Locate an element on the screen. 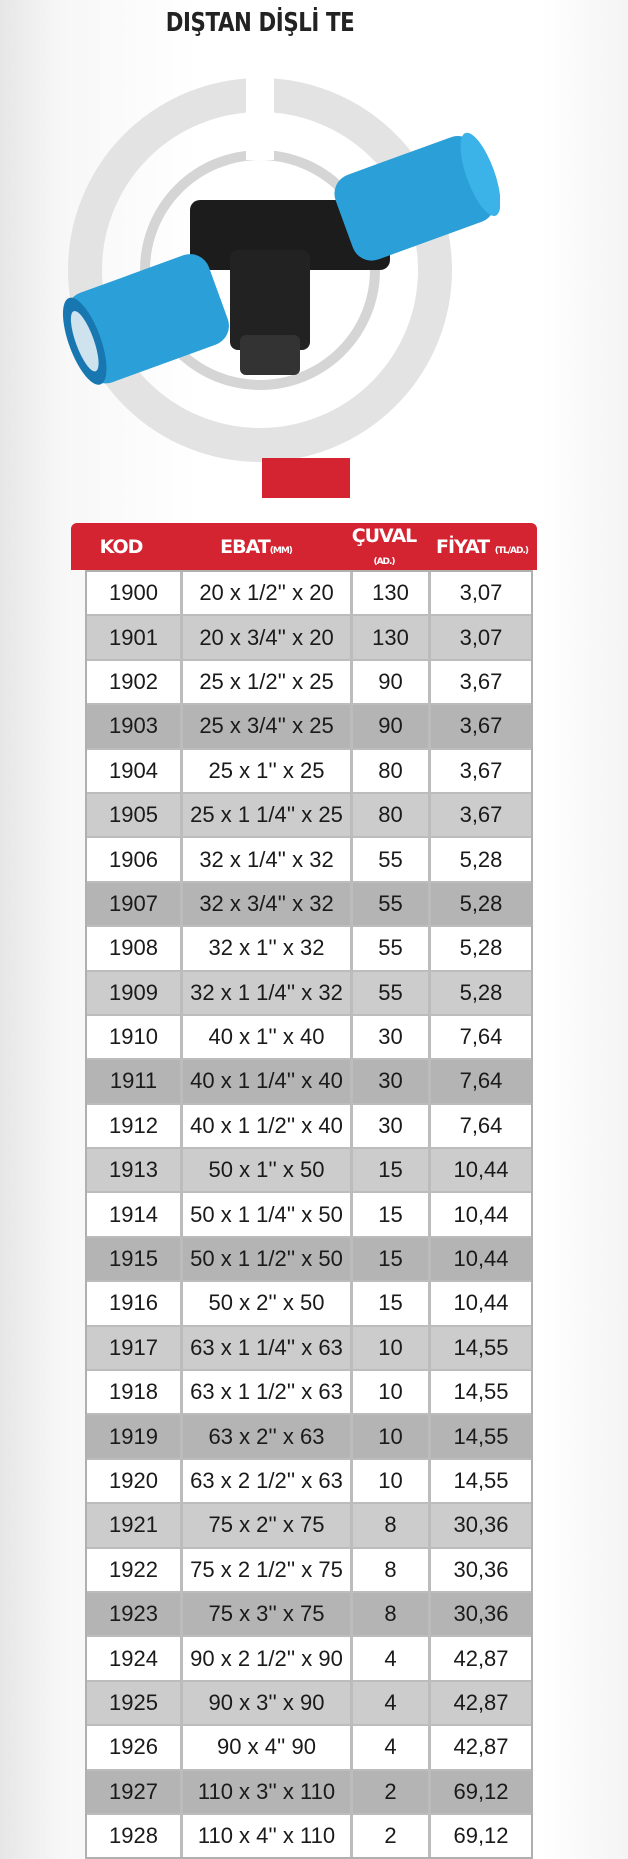  cell-ebat: 40 x 1 1/4'' x 40 is located at coordinates (268, 1081).